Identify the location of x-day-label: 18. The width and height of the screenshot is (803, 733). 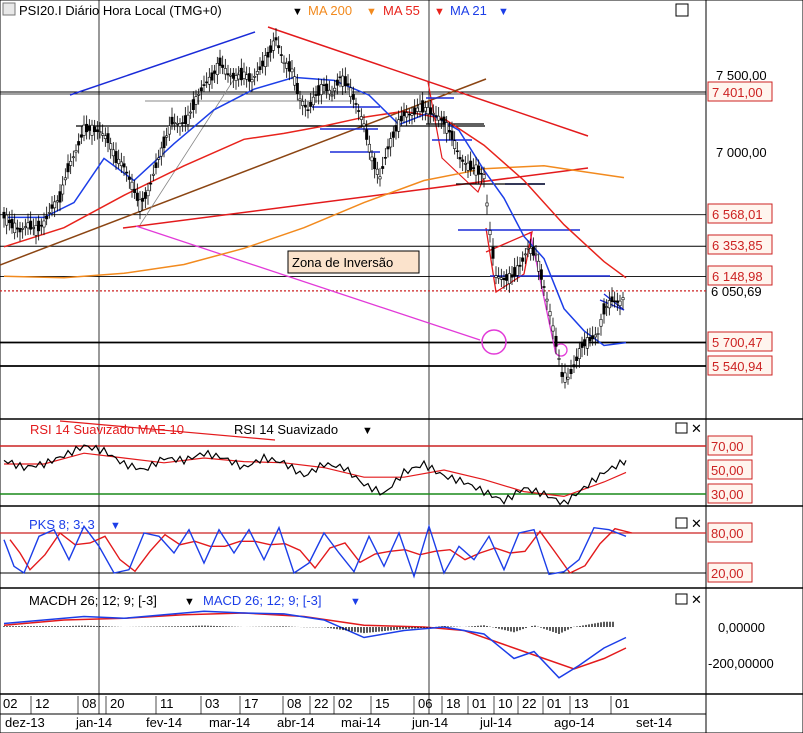
(453, 703).